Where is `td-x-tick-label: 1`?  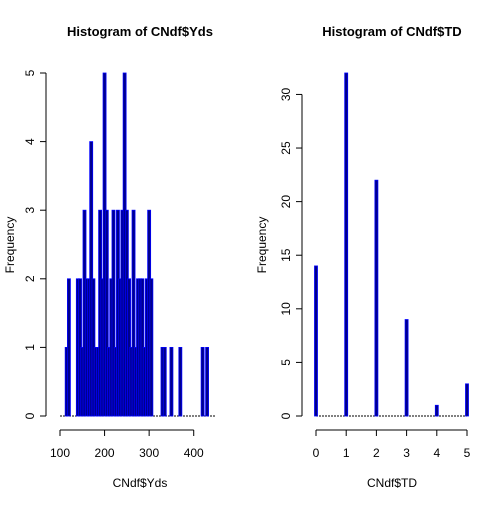 td-x-tick-label: 1 is located at coordinates (346, 453).